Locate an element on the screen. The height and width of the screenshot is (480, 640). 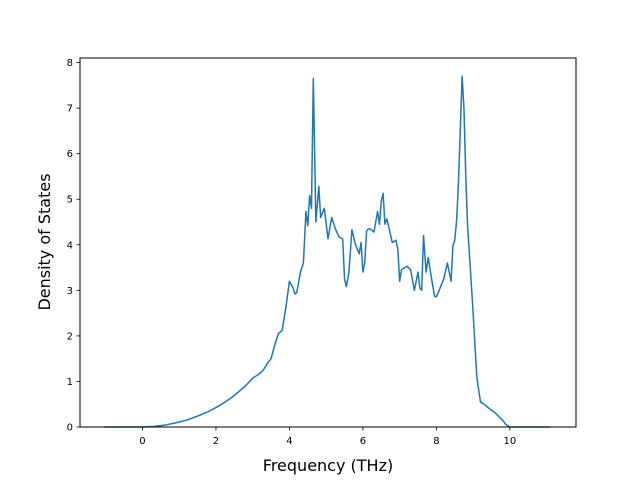
x-axis-label: Frequency (THz) is located at coordinates (328, 465).